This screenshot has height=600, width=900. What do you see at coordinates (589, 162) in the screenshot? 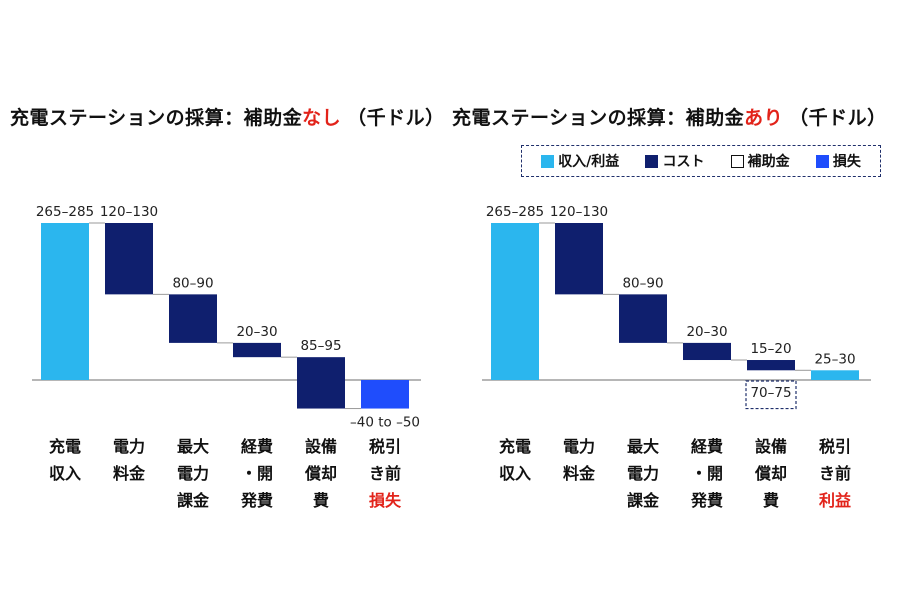
I see `legend-label-revenue: 収入/利益` at bounding box center [589, 162].